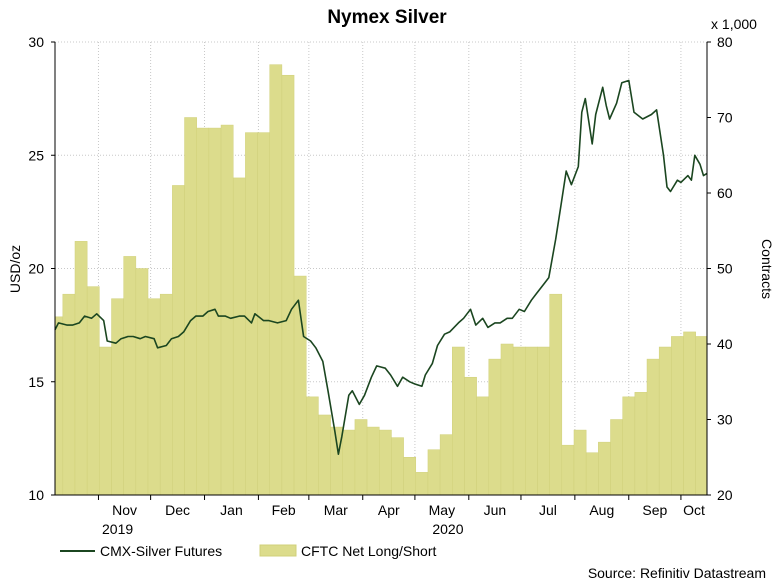 Image resolution: width=774 pixels, height=579 pixels. What do you see at coordinates (36, 495) in the screenshot?
I see `left-tick-label: 10` at bounding box center [36, 495].